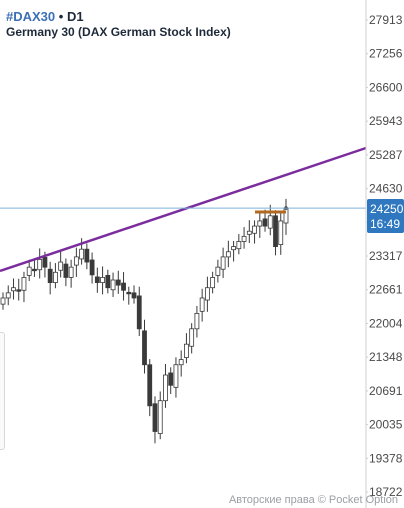 This screenshot has width=404, height=508. I want to click on price-tick-label: 26600, so click(386, 87).